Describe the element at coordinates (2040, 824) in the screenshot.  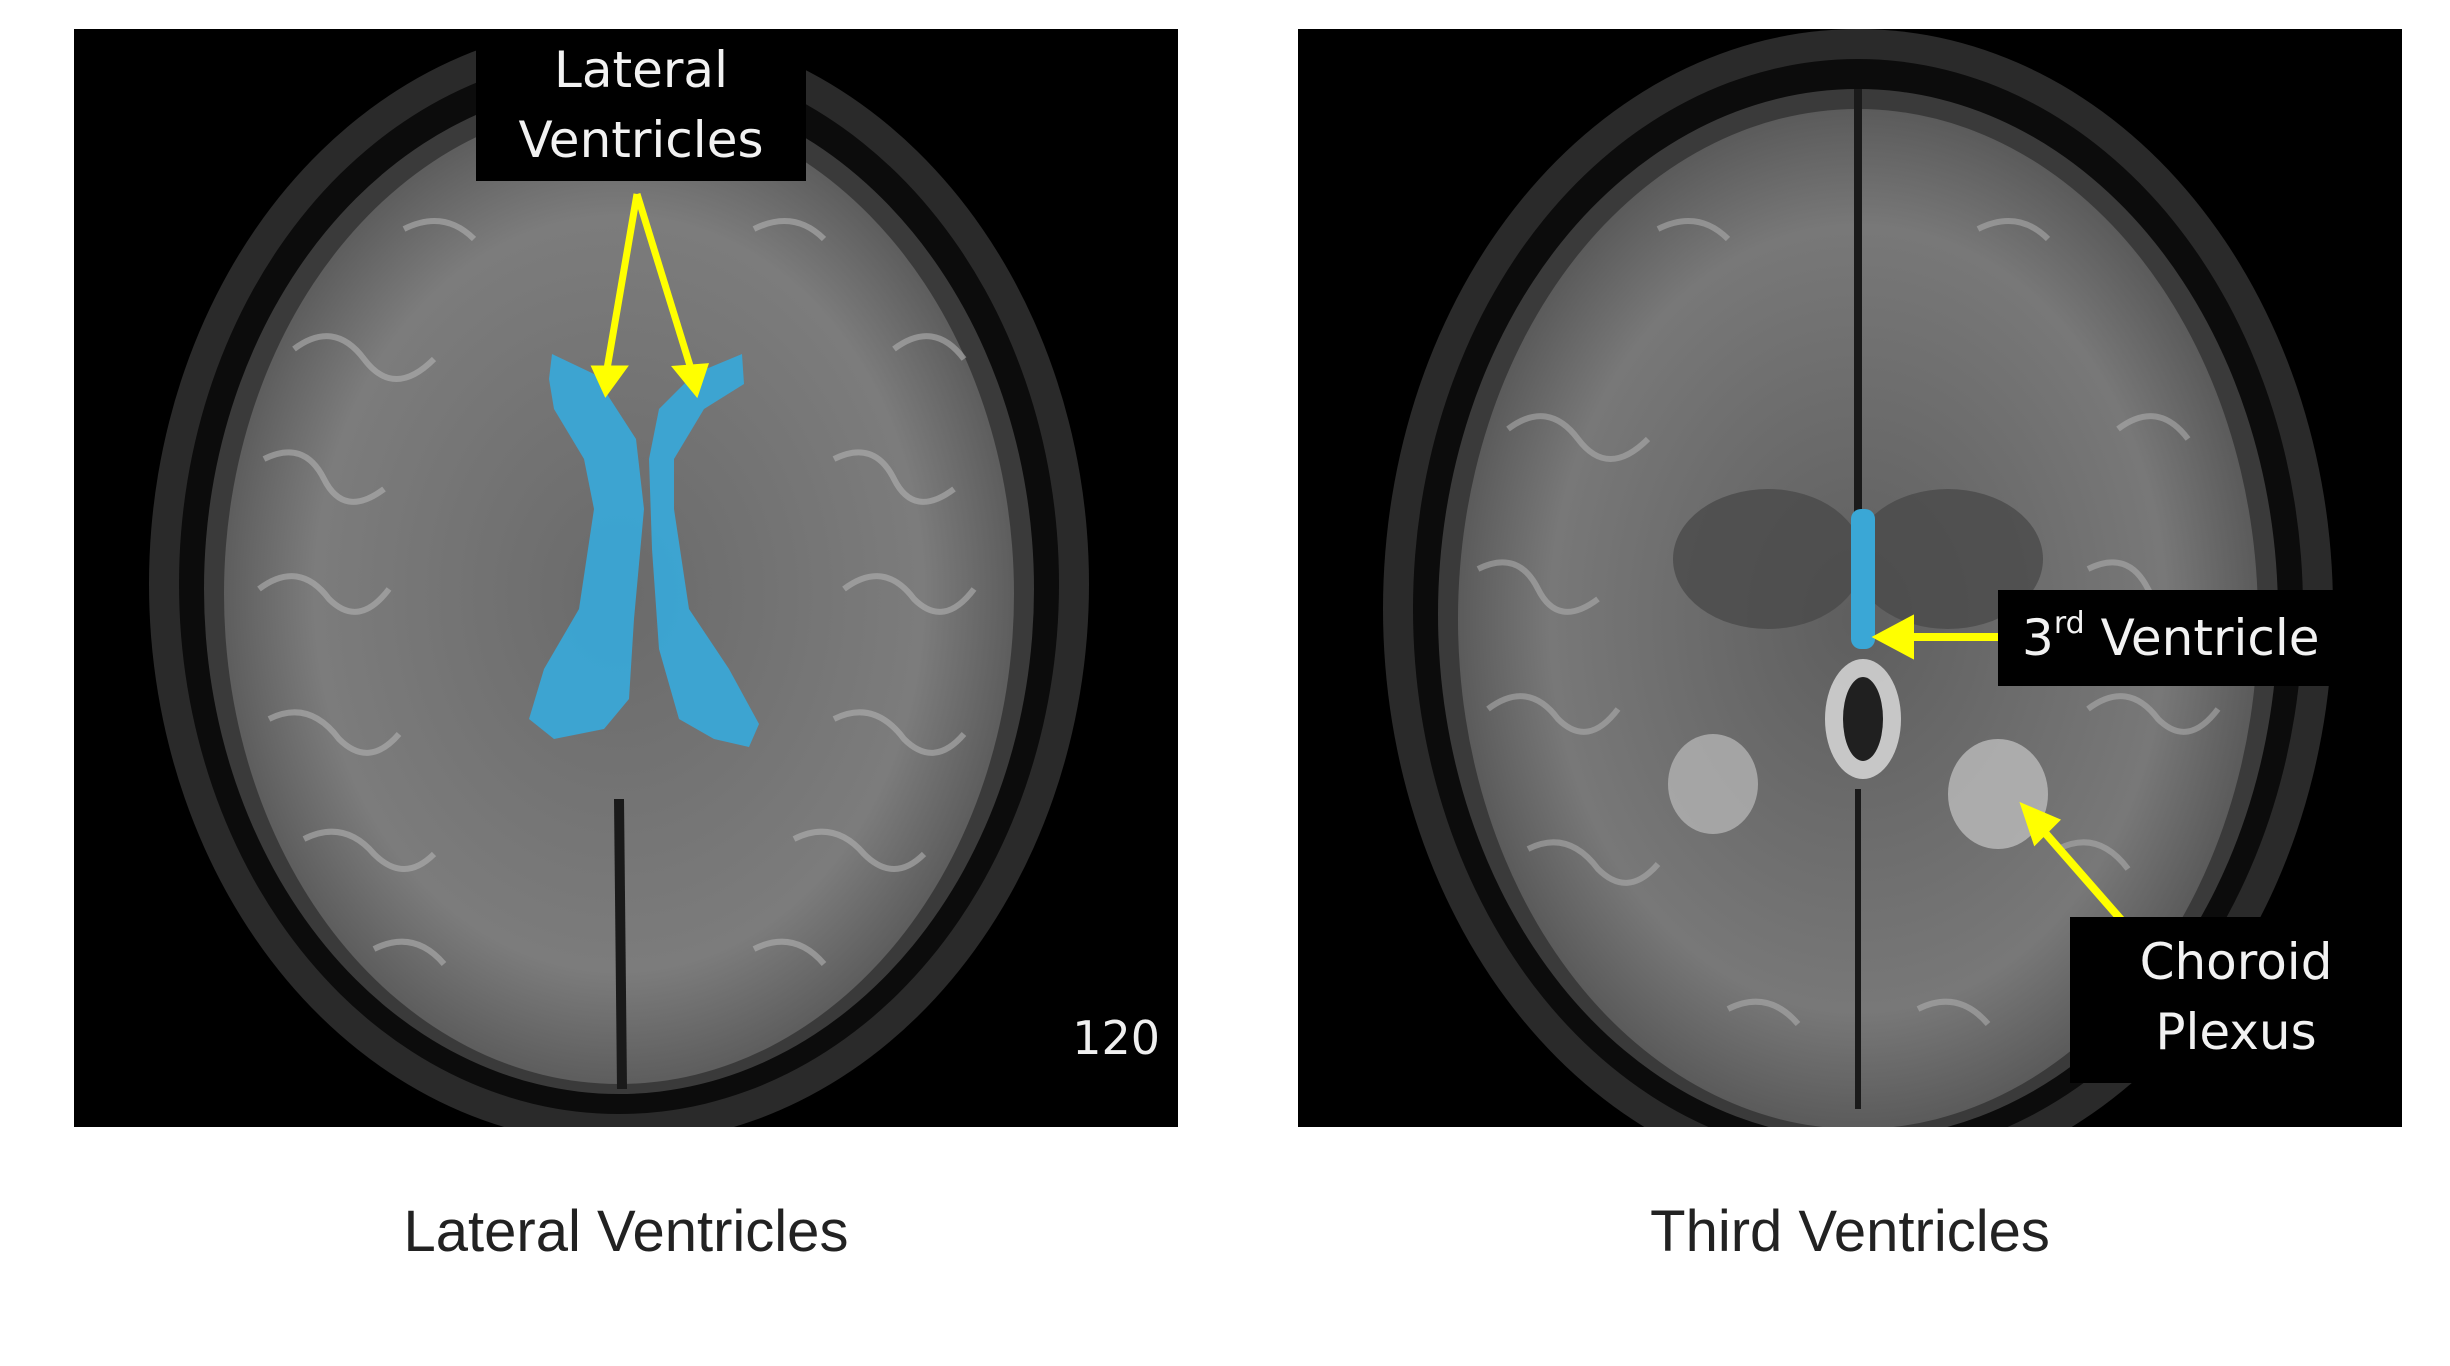
I see `choroid-plexus-arrowhead` at that location.